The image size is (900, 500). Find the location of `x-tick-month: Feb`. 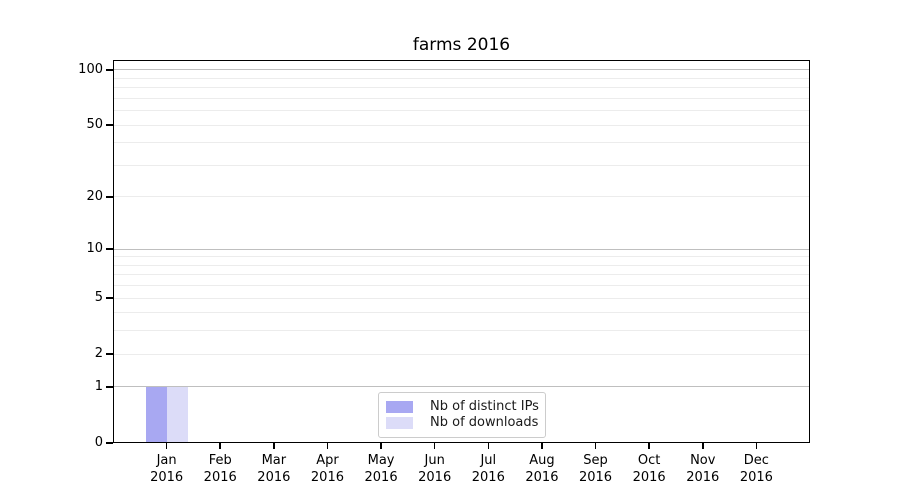

x-tick-month: Feb is located at coordinates (220, 460).